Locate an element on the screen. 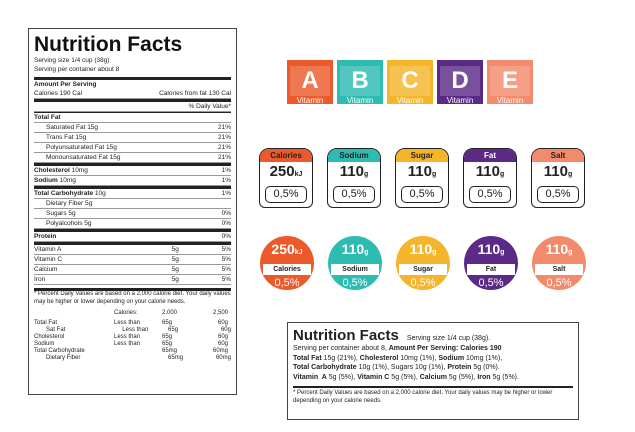 The width and height of the screenshot is (635, 432). nutrient-name: Vitamin C is located at coordinates (48, 259).